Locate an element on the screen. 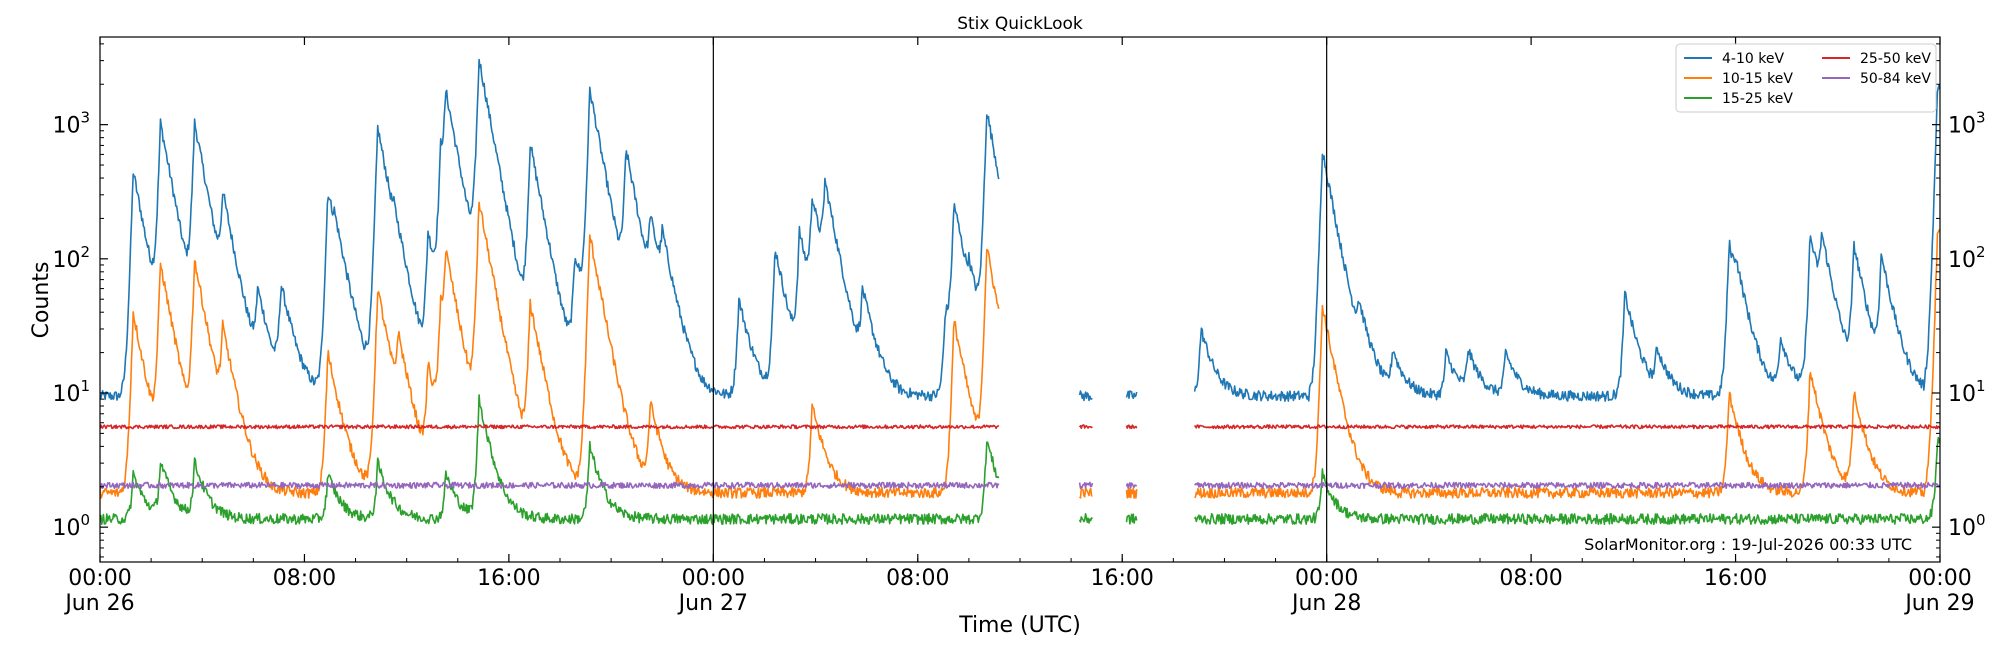 This screenshot has height=654, width=2000. x-tick-date-label: Jun 27 is located at coordinates (712, 603).